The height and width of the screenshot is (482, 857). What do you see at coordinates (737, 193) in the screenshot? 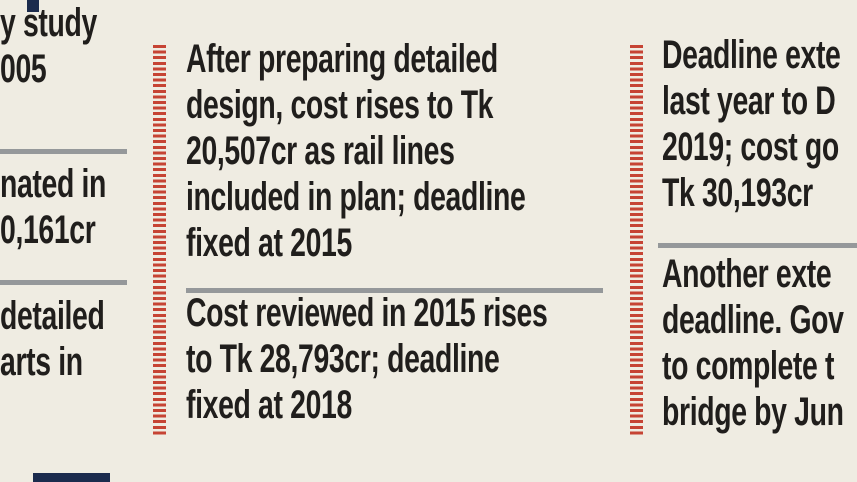
I see `text-line: Tk 30,193cr` at bounding box center [737, 193].